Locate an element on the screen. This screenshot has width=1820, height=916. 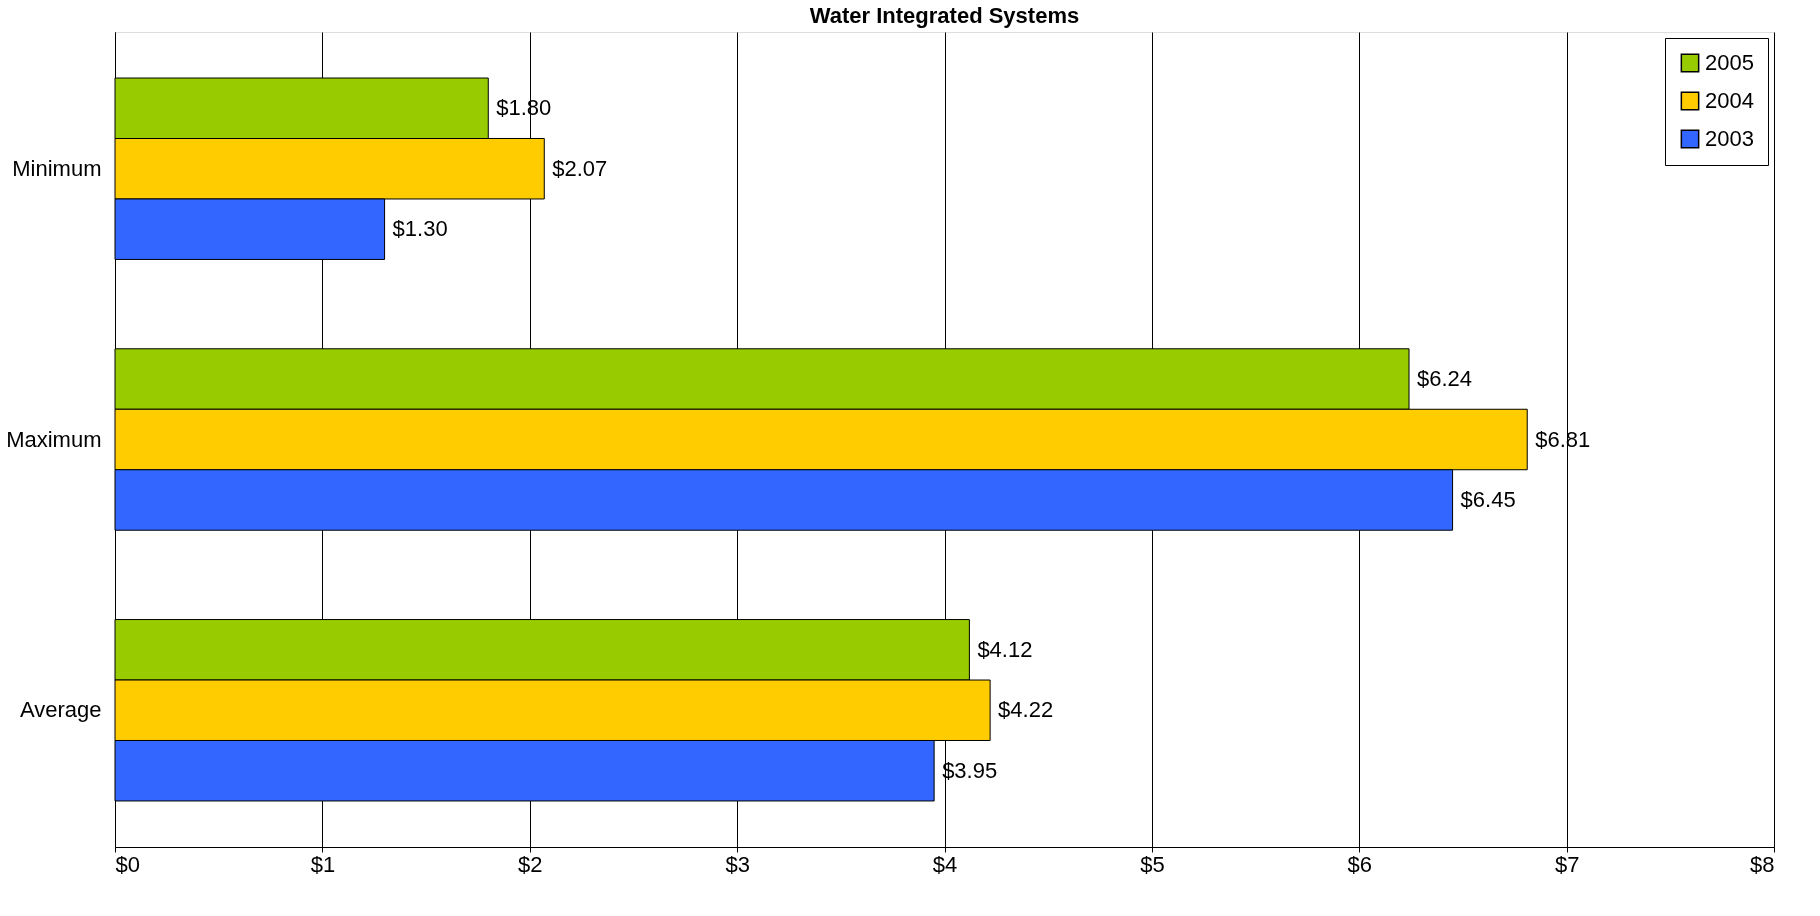
data-label: $6.45 is located at coordinates (1488, 499).